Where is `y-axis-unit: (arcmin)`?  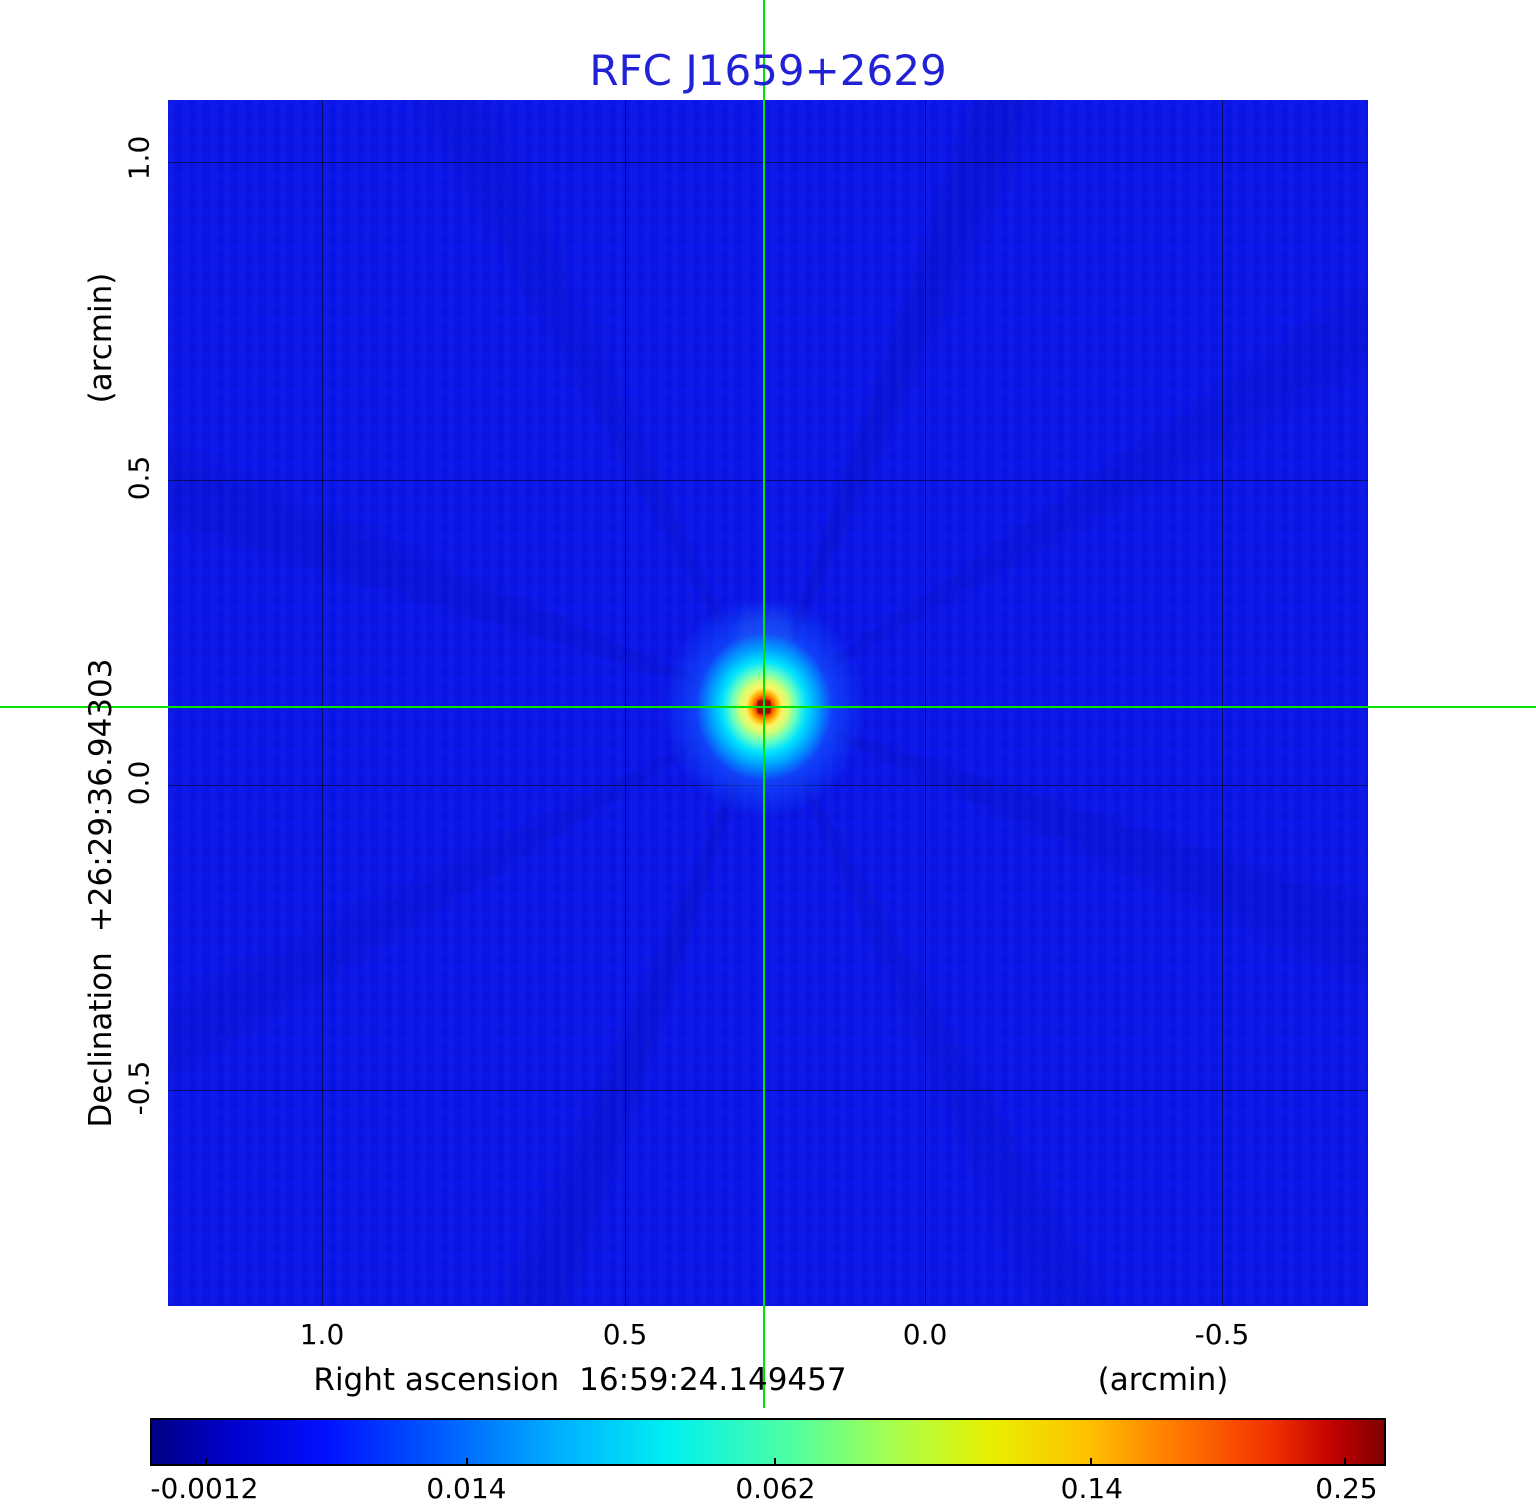 y-axis-unit: (arcmin) is located at coordinates (101, 338).